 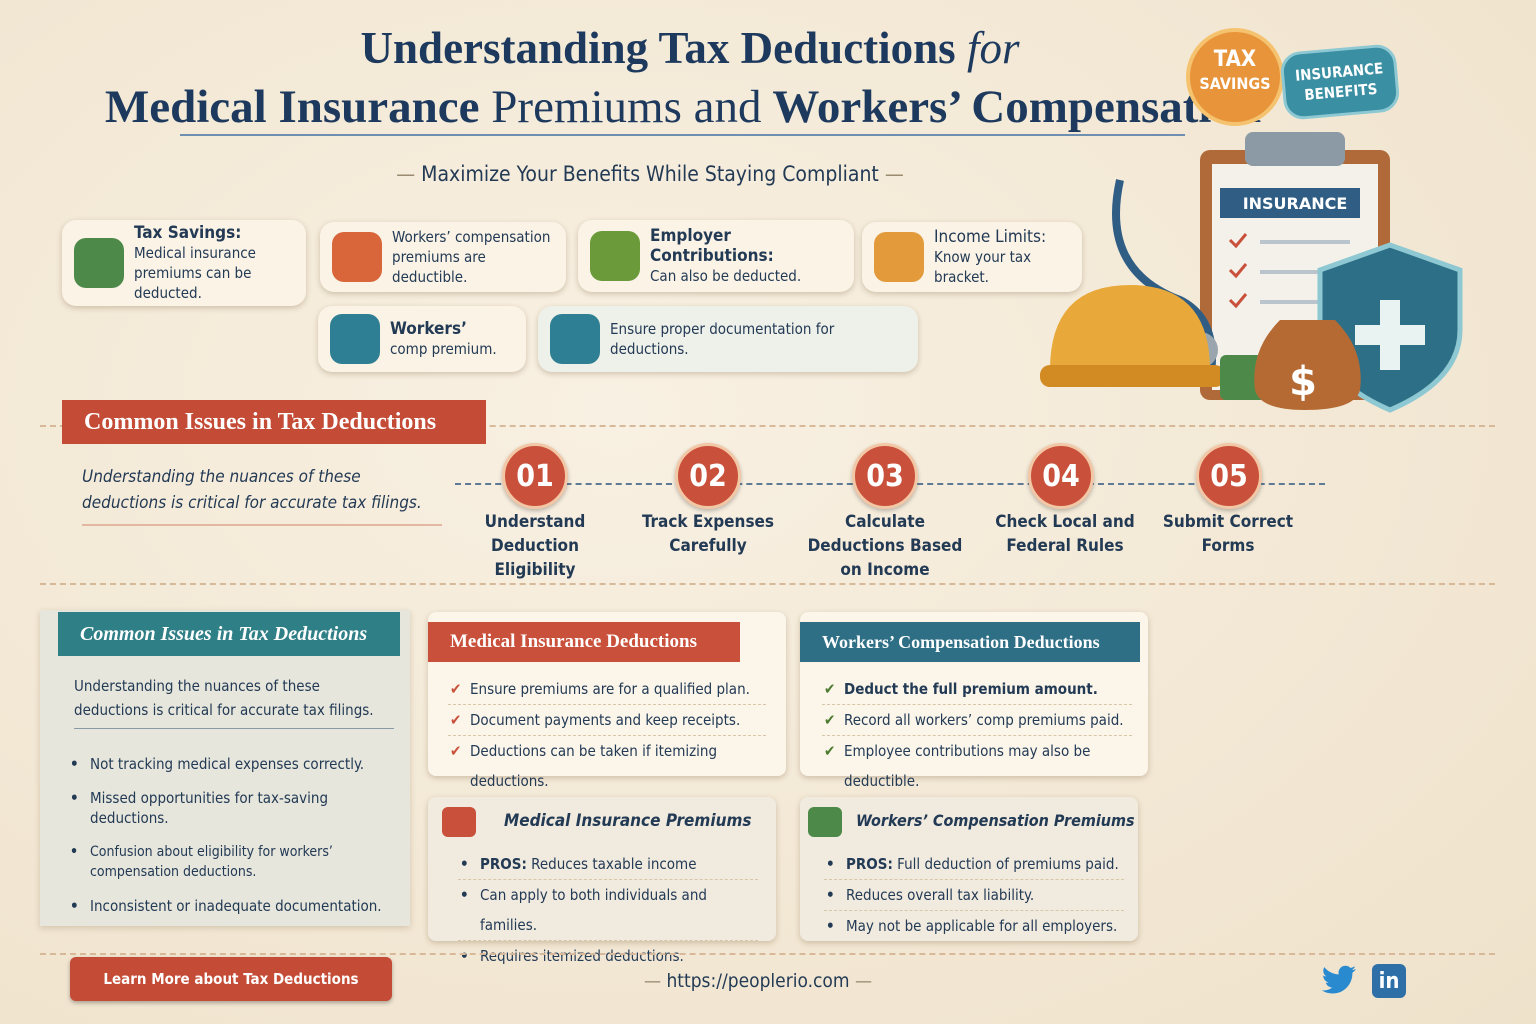 I want to click on title-italic: for, so click(x=993, y=48).